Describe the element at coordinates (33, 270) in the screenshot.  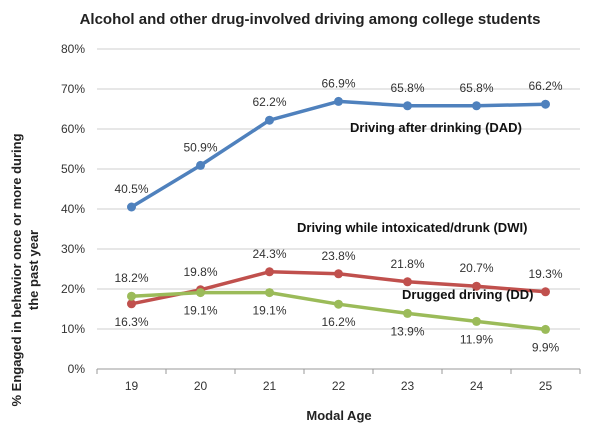
I see `y-axis-label-line2: the past year` at that location.